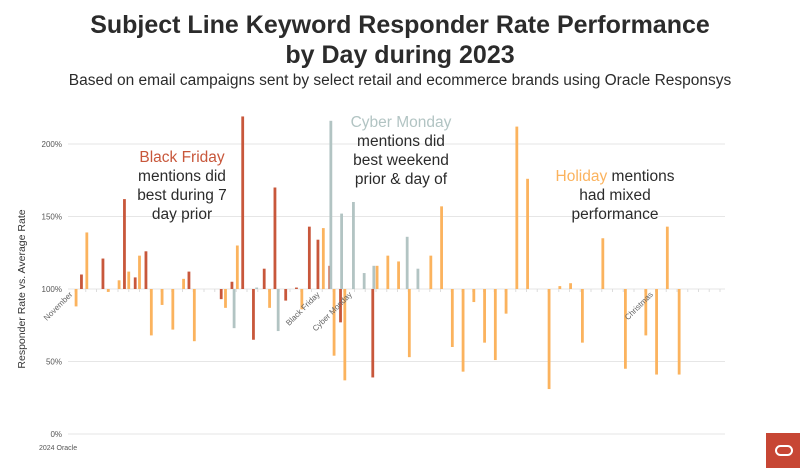 The height and width of the screenshot is (468, 800). What do you see at coordinates (54, 362) in the screenshot?
I see `y-tick-label: 50%` at bounding box center [54, 362].